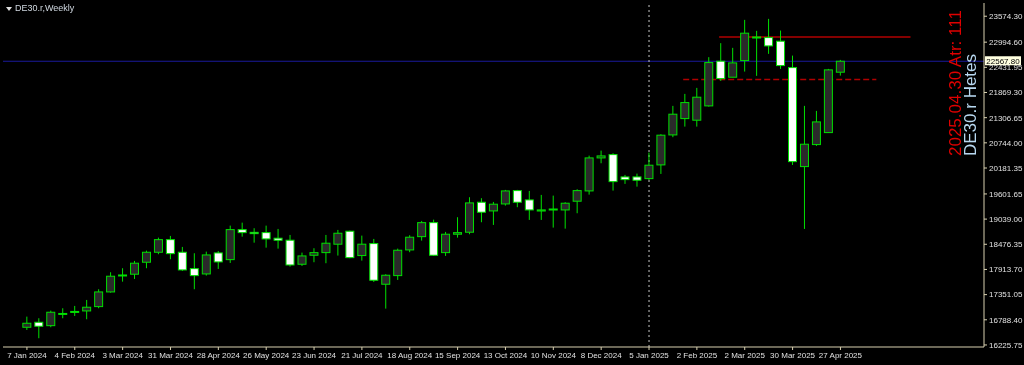 This screenshot has width=1024, height=365. What do you see at coordinates (745, 355) in the screenshot?
I see `x-tick-label: 2 Mar 2025` at bounding box center [745, 355].